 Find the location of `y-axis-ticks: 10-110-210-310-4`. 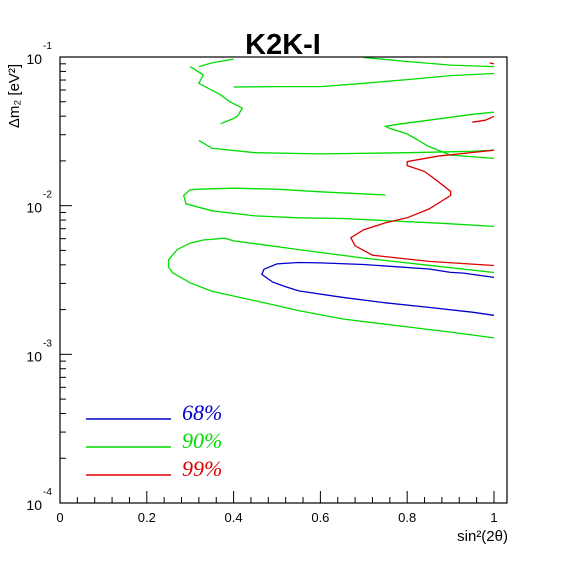

y-axis-ticks: 10-110-210-310-4 is located at coordinates (49, 277).